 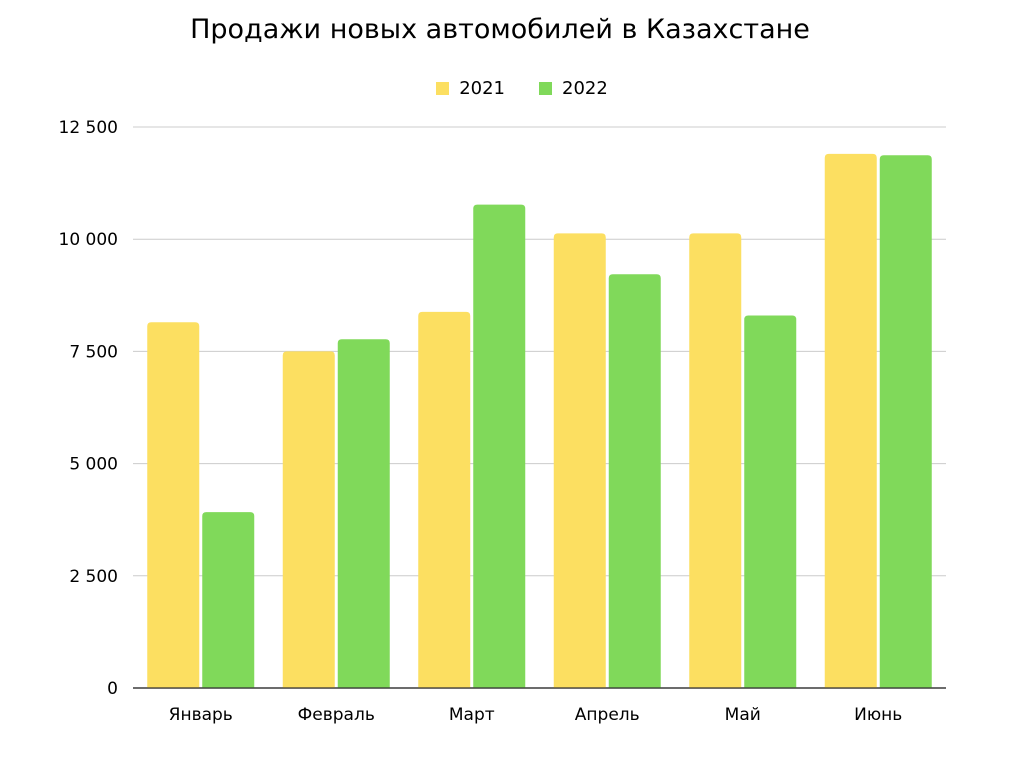 I want to click on bar-2021-Январь, so click(x=173, y=505).